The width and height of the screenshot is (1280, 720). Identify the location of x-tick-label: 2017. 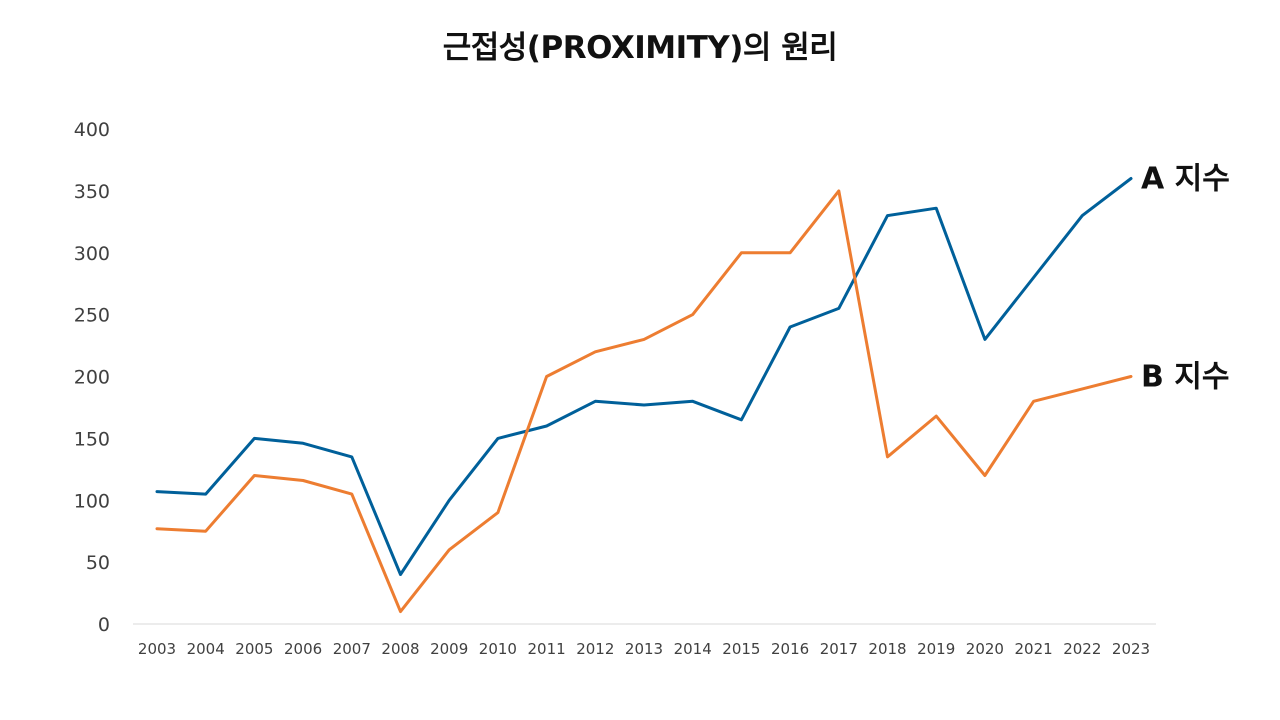
(839, 649).